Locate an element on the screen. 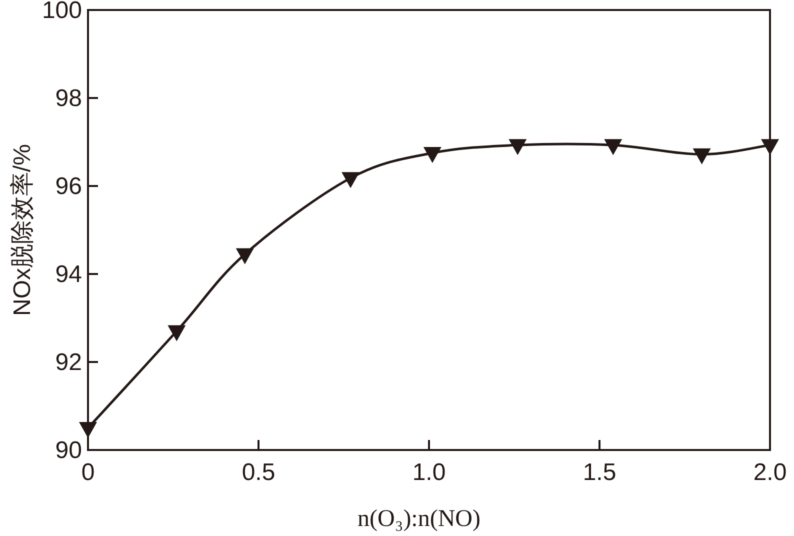  y-tick-label: 96 is located at coordinates (68, 186).